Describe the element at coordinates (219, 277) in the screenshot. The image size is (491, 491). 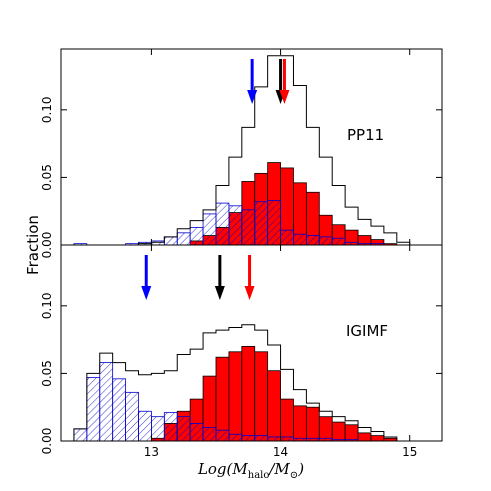
I see `arrow-black` at that location.